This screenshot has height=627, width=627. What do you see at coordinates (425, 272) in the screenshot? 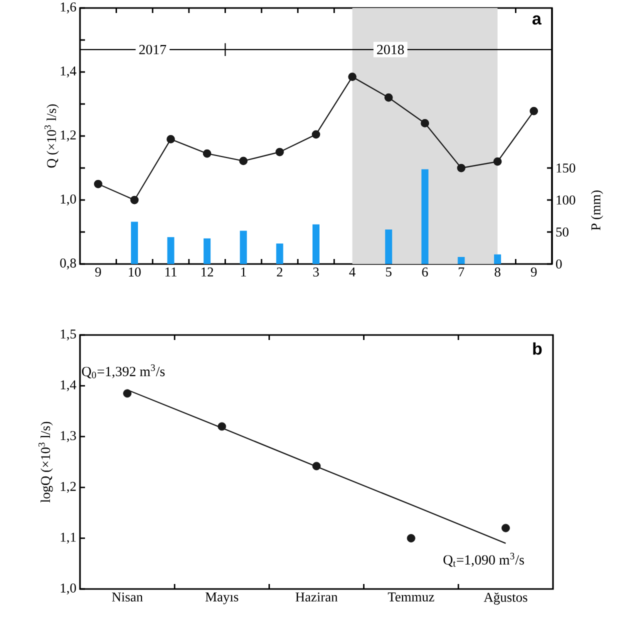
I see `x-tick-label: 6` at bounding box center [425, 272].